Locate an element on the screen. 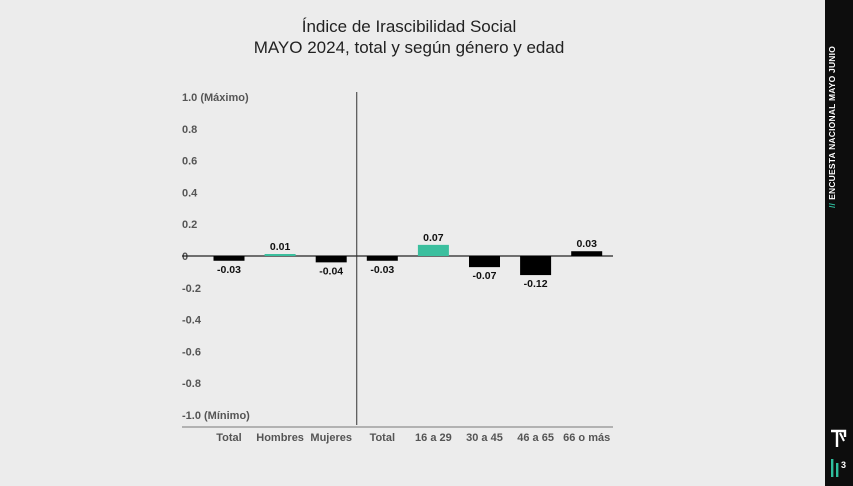 The width and height of the screenshot is (853, 486). data-label: -0.07 is located at coordinates (485, 276).